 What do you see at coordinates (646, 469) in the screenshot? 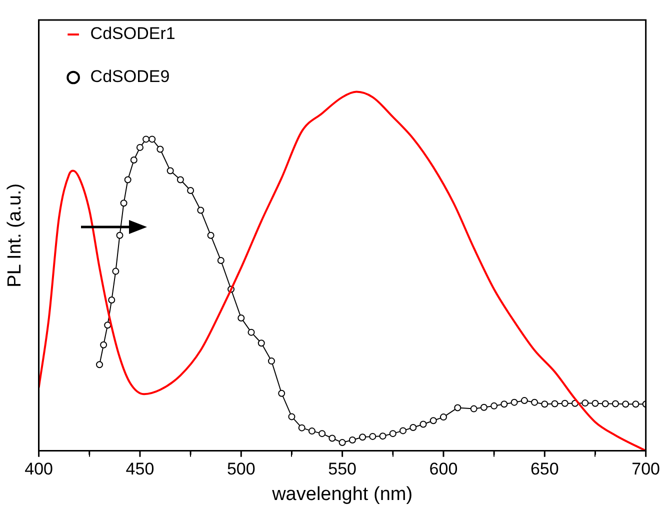
I see `x-tick-label: 700` at bounding box center [646, 469].